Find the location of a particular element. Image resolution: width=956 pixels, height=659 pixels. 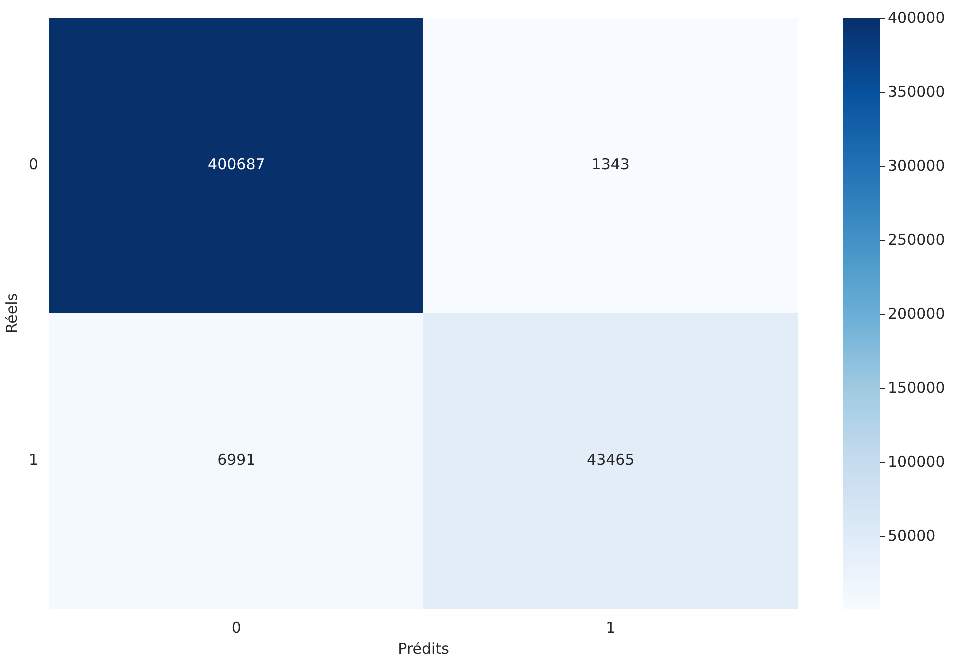

data-label: 400687 is located at coordinates (237, 165).